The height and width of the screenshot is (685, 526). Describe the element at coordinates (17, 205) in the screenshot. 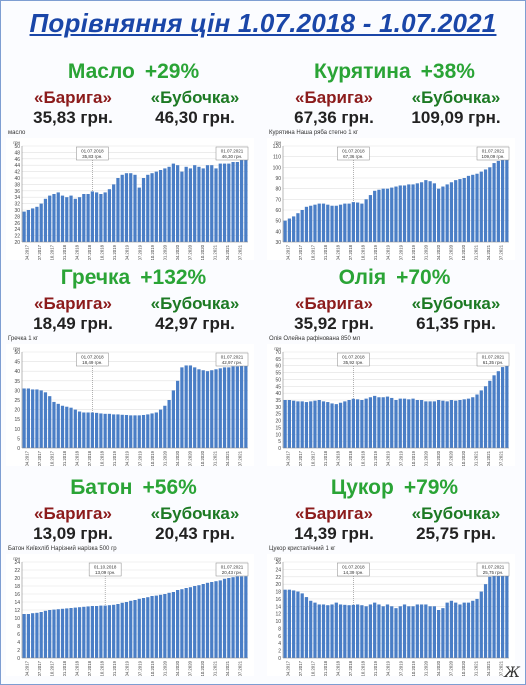

I see `y-tick-label: 32` at that location.